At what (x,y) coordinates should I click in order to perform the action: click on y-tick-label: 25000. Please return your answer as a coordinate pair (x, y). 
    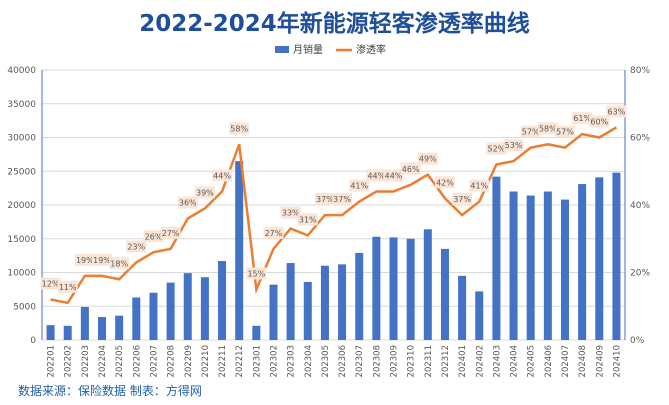
    Looking at the image, I should click on (21, 172).